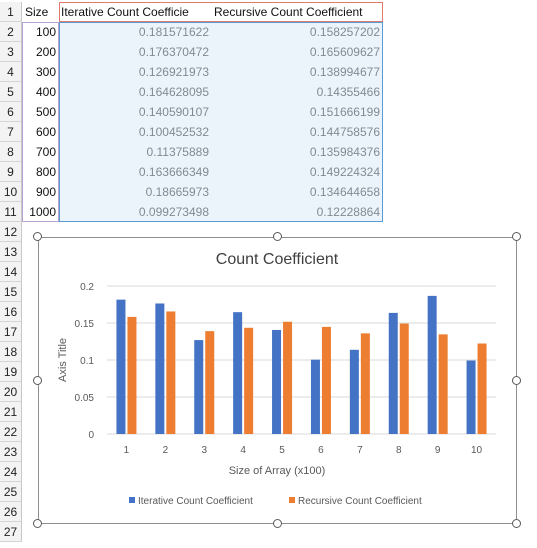  What do you see at coordinates (204, 450) in the screenshot?
I see `x-tick-label: 3` at bounding box center [204, 450].